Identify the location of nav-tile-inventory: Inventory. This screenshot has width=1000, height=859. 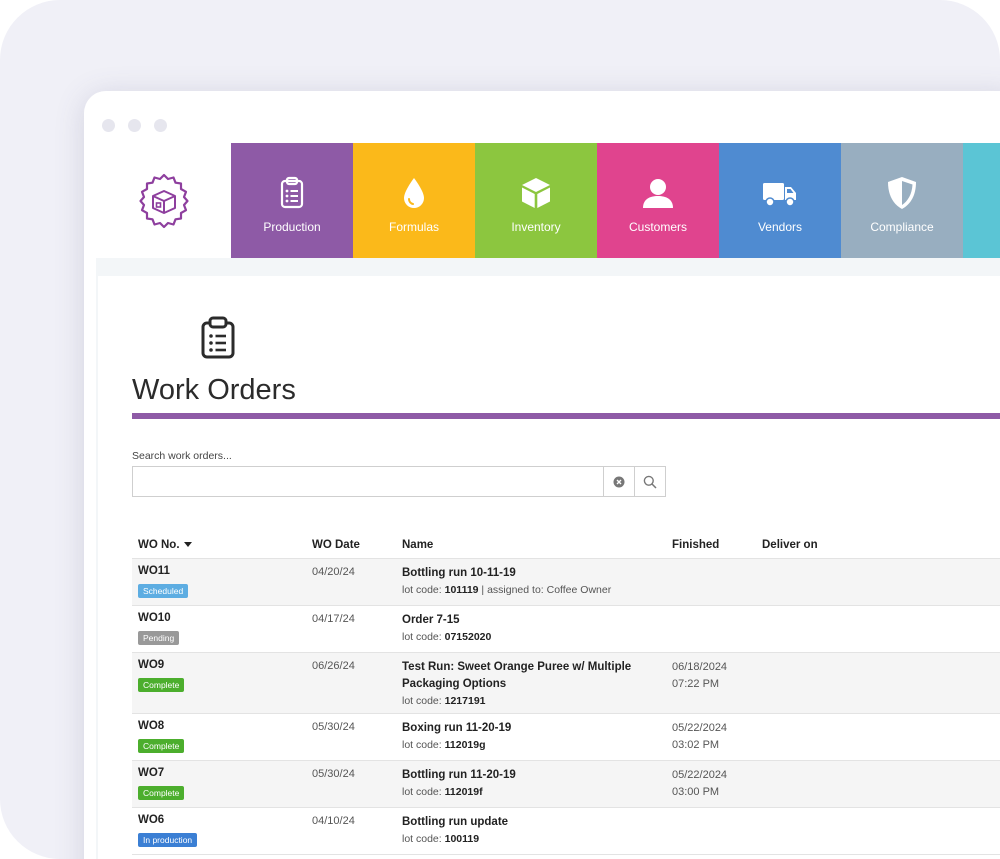
(536, 200).